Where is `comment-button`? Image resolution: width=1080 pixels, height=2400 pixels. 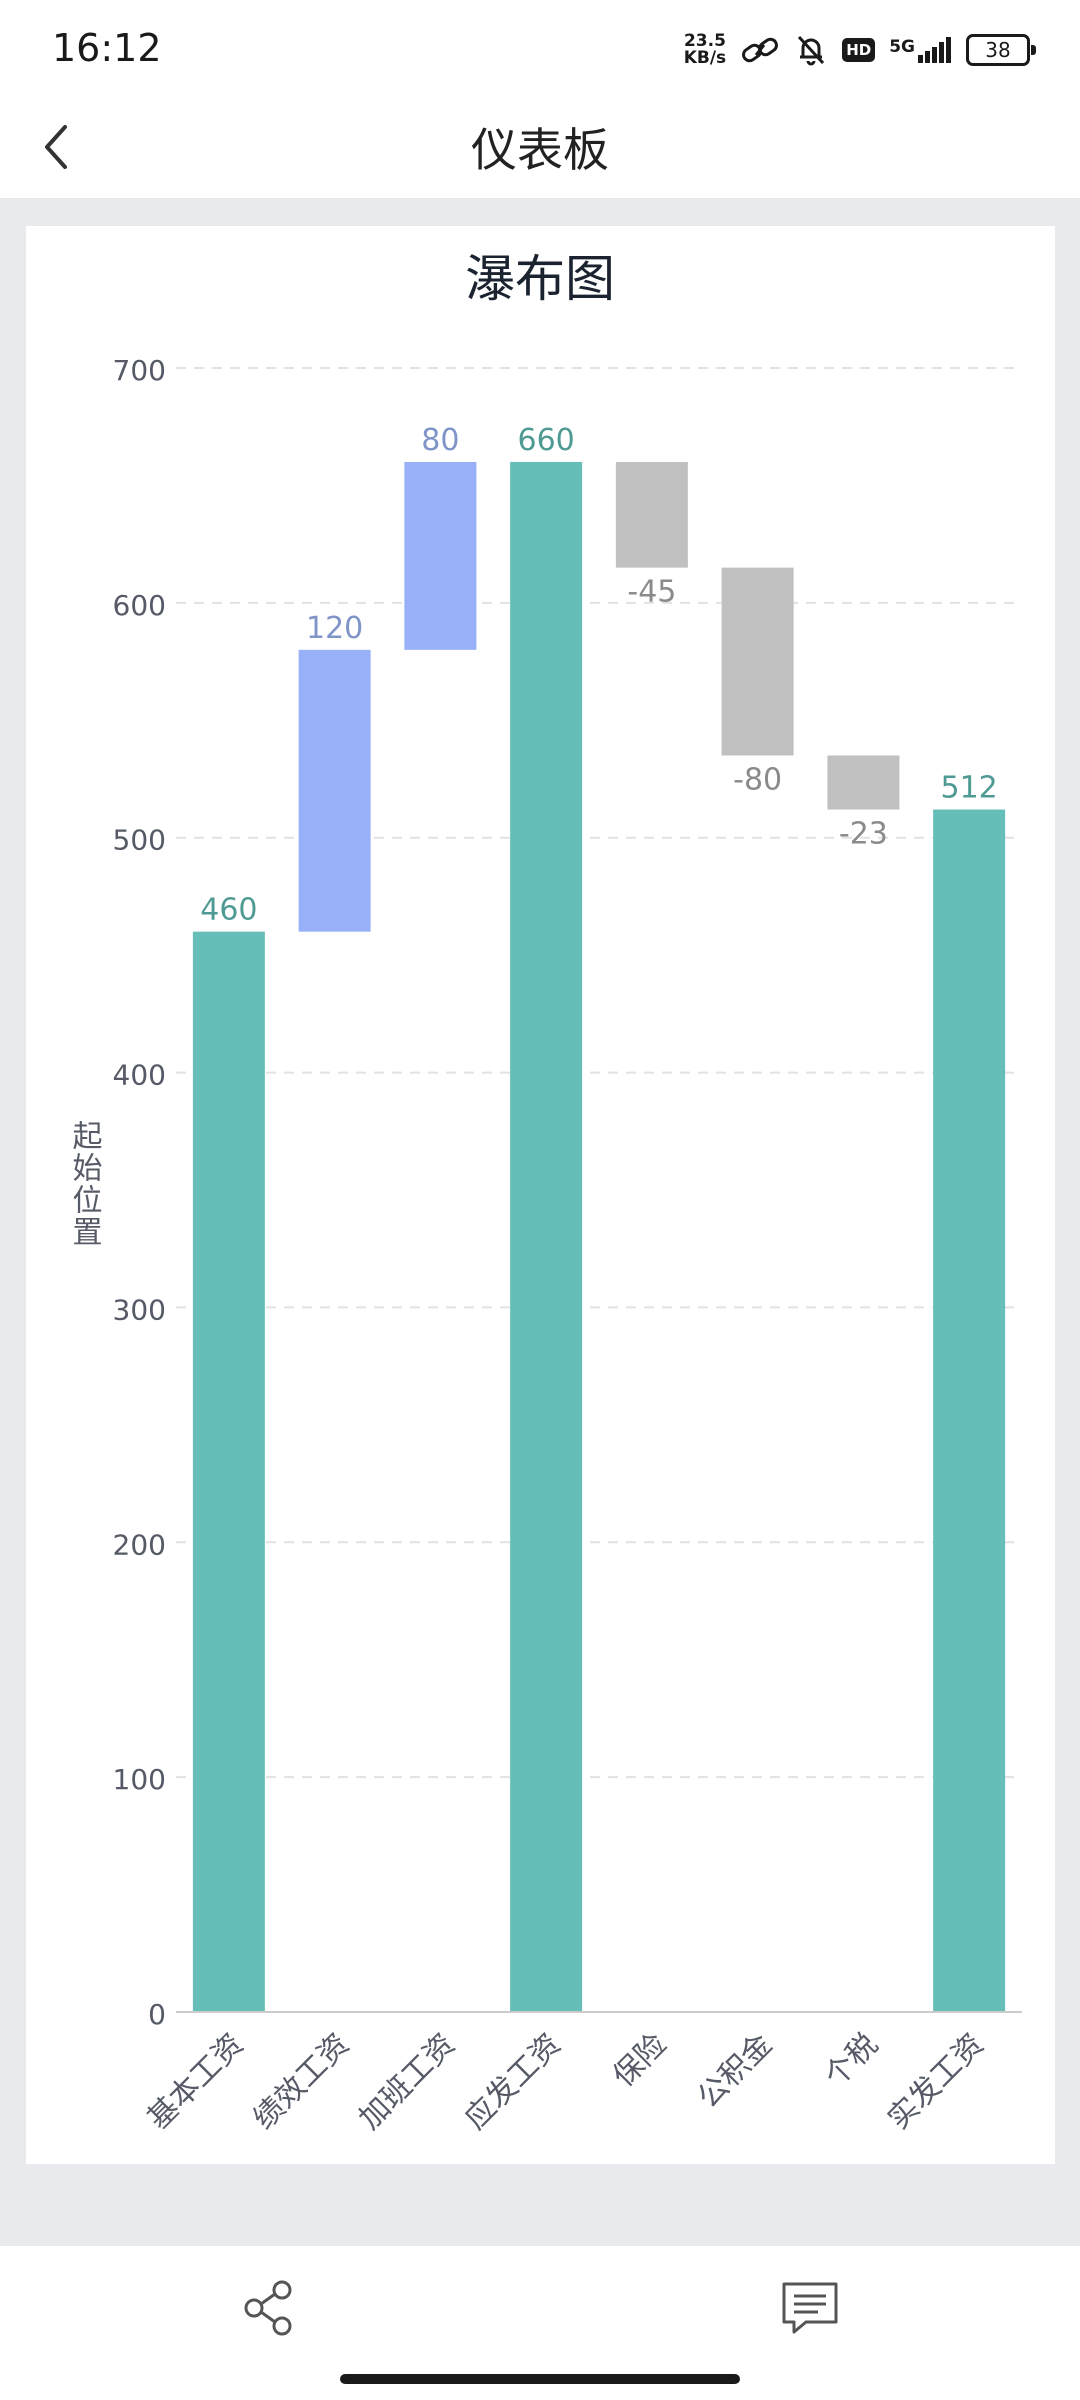
comment-button is located at coordinates (810, 2308).